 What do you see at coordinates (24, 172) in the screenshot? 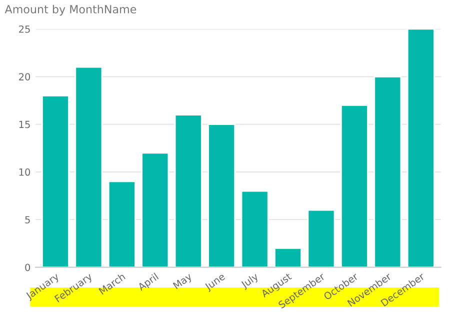
I see `y-tick-label: 10` at bounding box center [24, 172].